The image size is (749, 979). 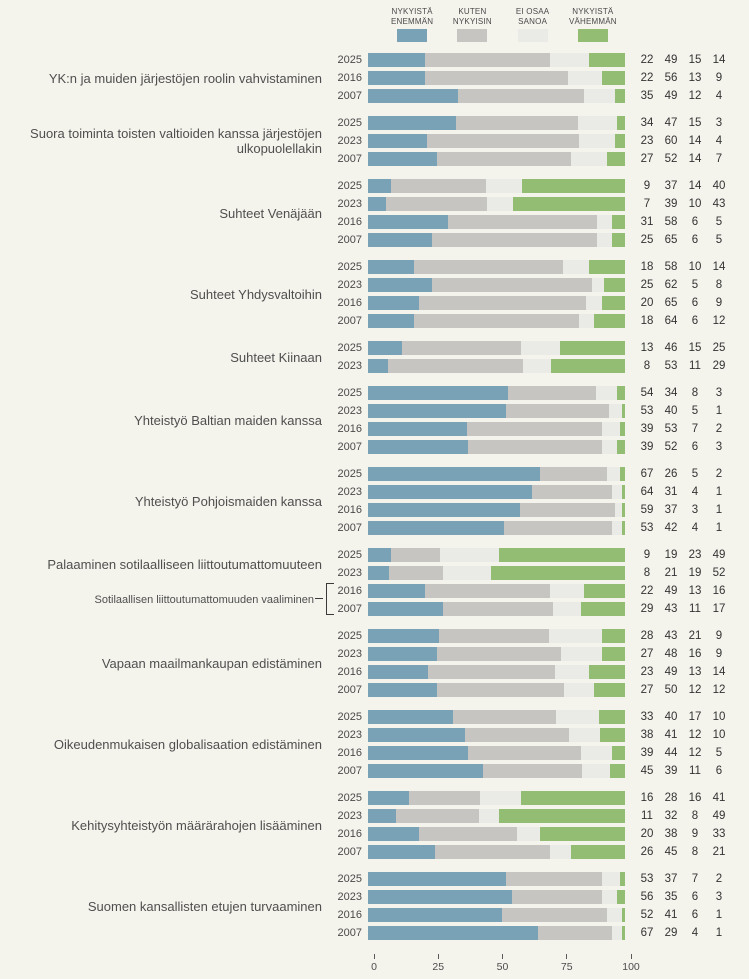 I want to click on value-labels: 54 34 8 3, so click(x=683, y=393).